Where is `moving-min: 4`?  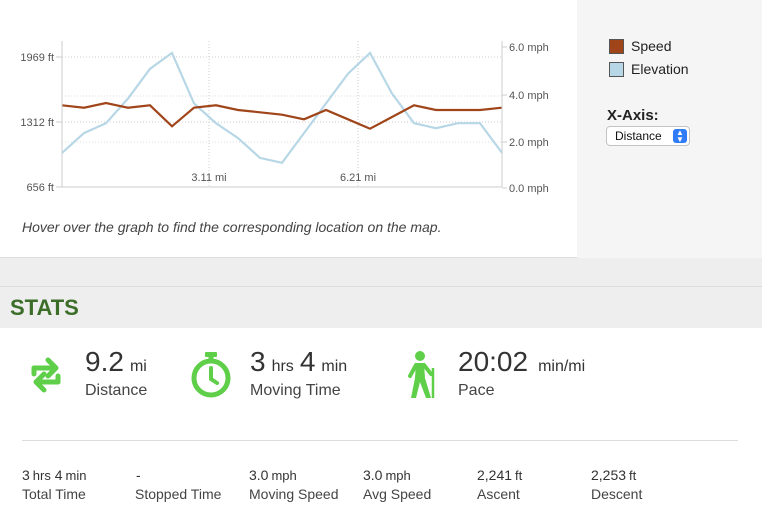 moving-min: 4 is located at coordinates (307, 361).